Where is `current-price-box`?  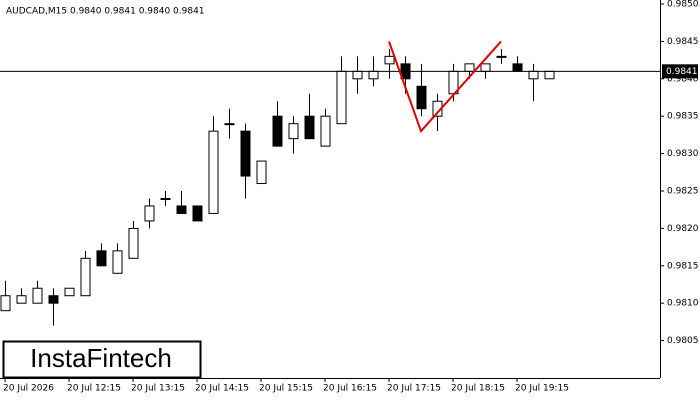
current-price-box is located at coordinates (680, 71).